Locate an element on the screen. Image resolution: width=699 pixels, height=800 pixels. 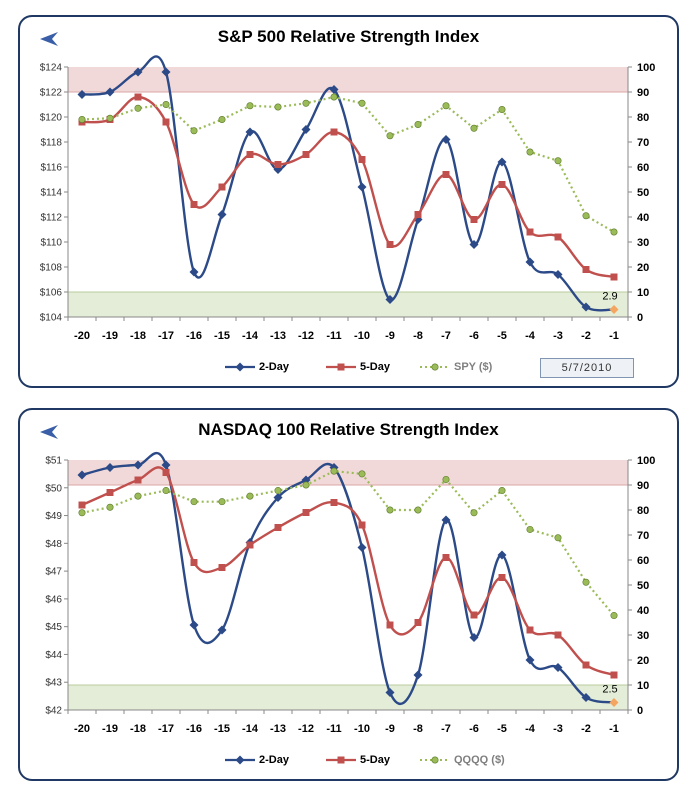
series-qqqq is located at coordinates (348, 543).